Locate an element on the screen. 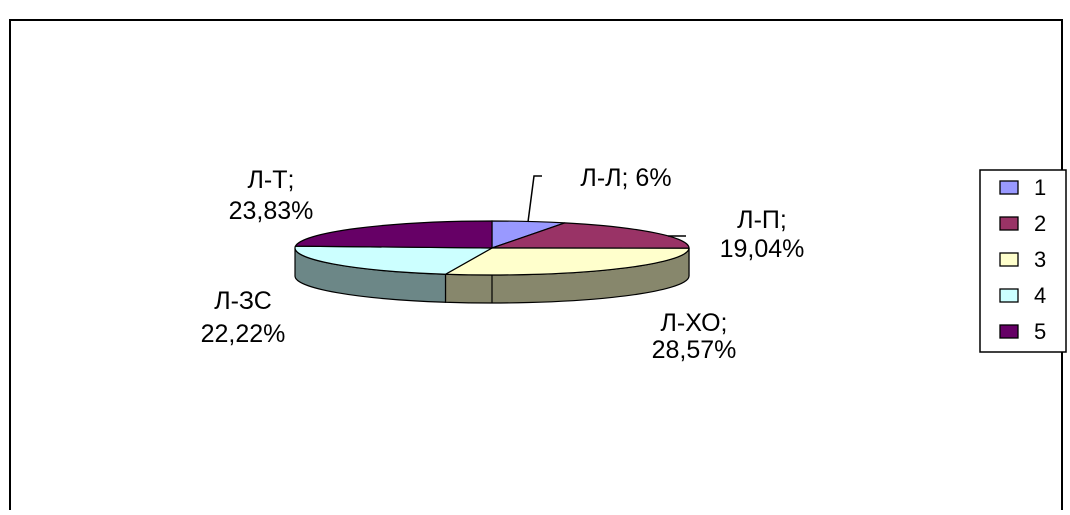 The image size is (1070, 515). legend-box is located at coordinates (1023, 261).